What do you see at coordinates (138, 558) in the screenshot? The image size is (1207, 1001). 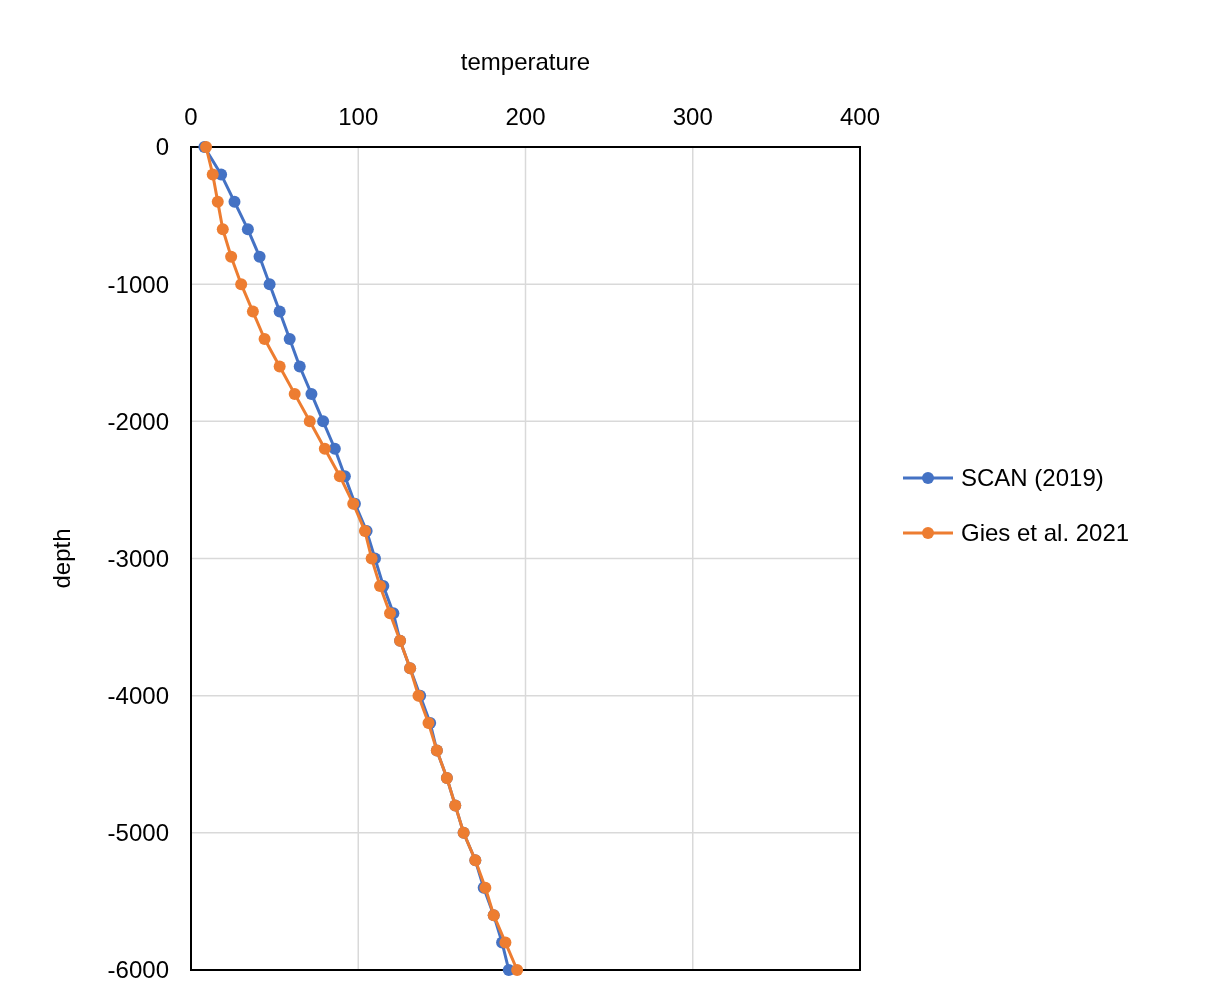 I see `y-tick-label: -3000` at bounding box center [138, 558].